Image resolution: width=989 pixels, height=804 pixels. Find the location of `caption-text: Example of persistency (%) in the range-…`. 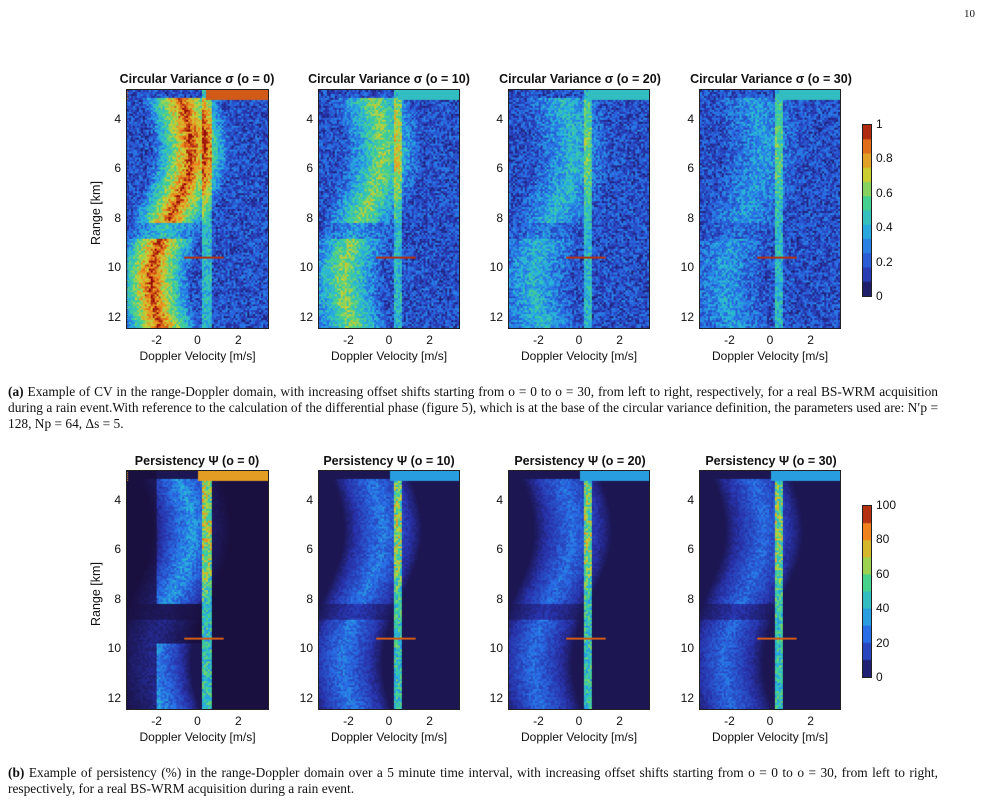

caption-text: Example of persistency (%) in the range-… is located at coordinates (473, 780).